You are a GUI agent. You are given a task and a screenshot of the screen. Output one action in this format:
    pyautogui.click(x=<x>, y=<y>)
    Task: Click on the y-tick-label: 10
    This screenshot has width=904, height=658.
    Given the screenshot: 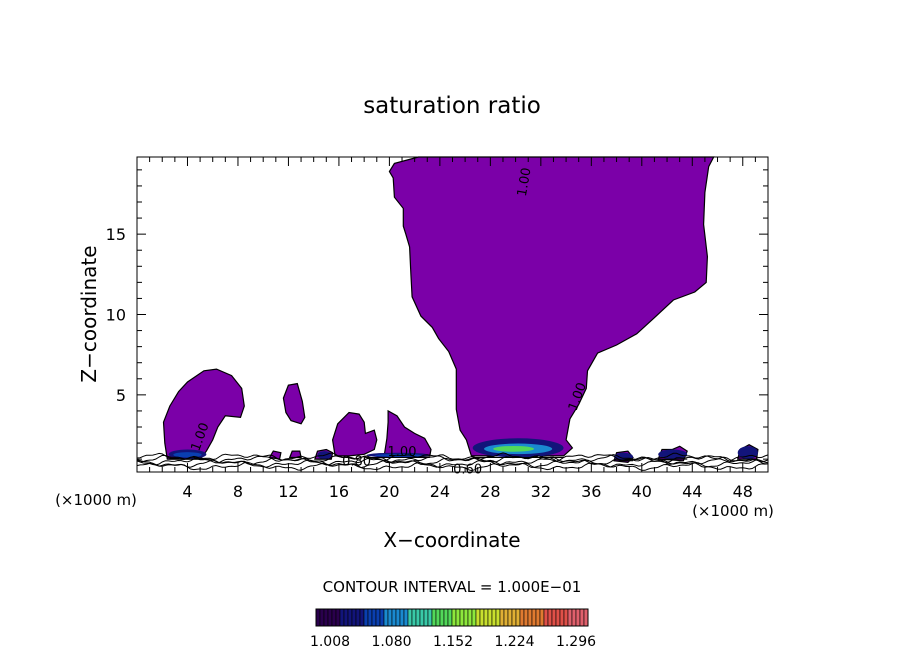 What is the action you would take?
    pyautogui.click(x=116, y=315)
    